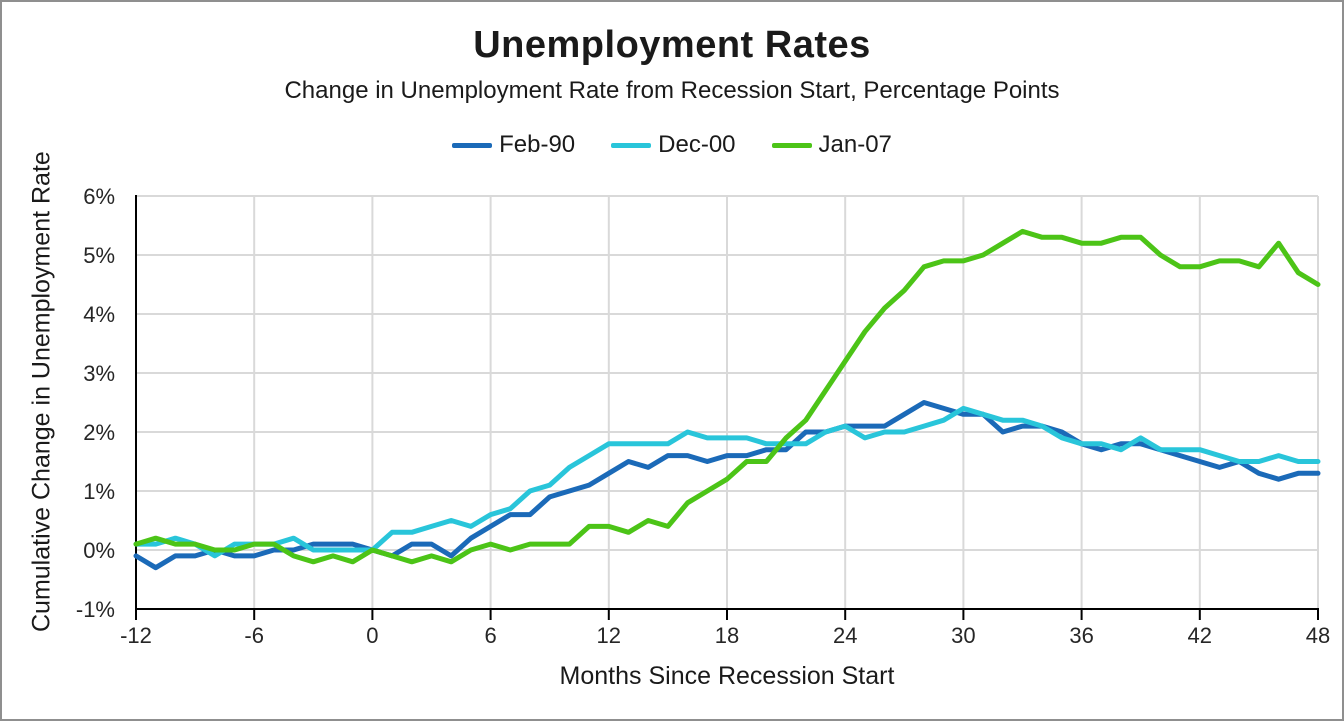  What do you see at coordinates (672, 45) in the screenshot?
I see `chart-title: Unemployment Rates` at bounding box center [672, 45].